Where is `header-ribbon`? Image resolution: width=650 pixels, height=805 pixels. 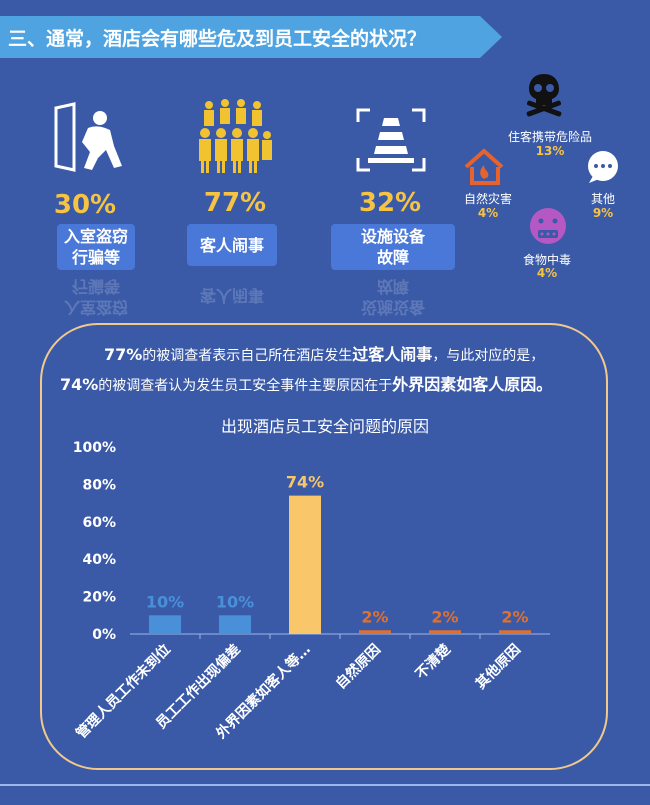
header-ribbon is located at coordinates (240, 37).